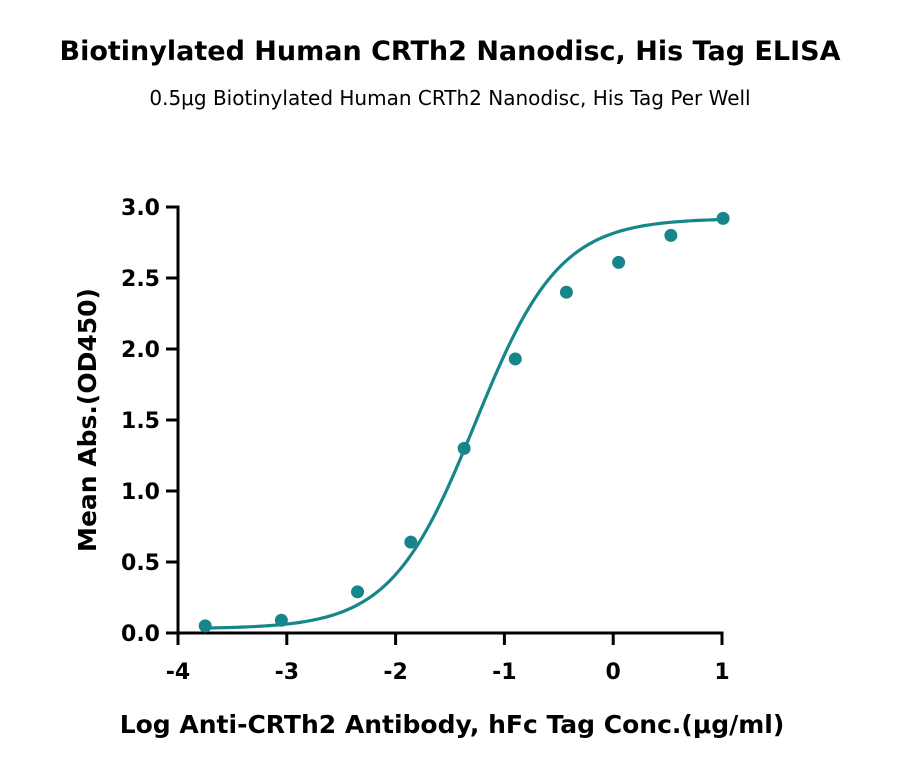  What do you see at coordinates (504, 672) in the screenshot?
I see `x-tick-label: -1` at bounding box center [504, 672].